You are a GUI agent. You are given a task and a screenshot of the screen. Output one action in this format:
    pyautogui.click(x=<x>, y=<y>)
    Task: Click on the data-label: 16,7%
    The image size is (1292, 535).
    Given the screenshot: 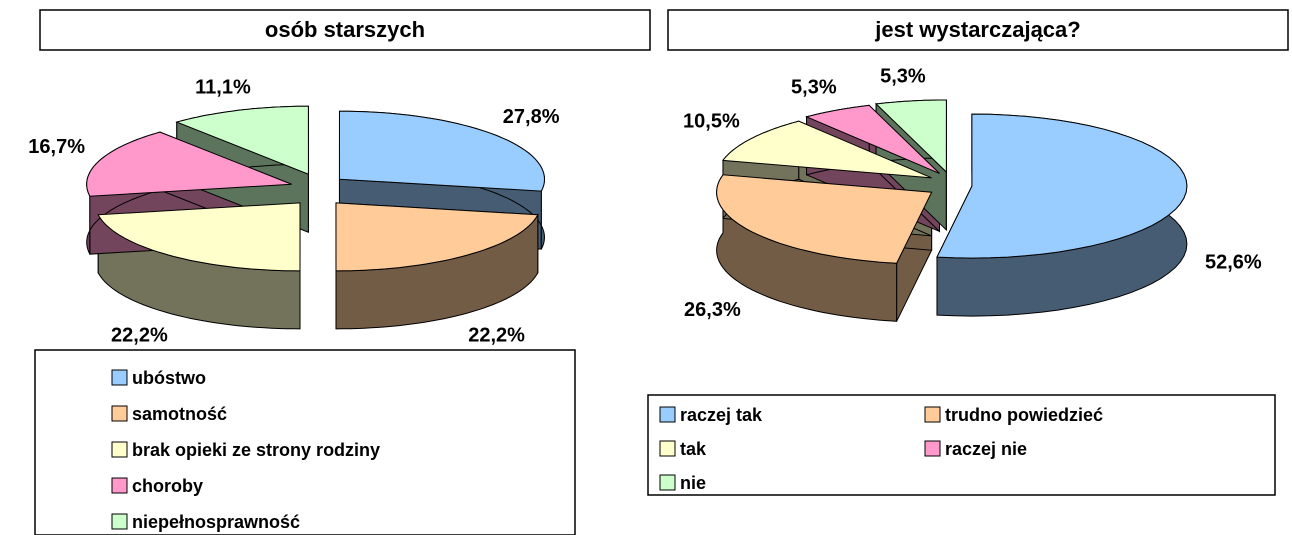 What is the action you would take?
    pyautogui.click(x=56, y=147)
    